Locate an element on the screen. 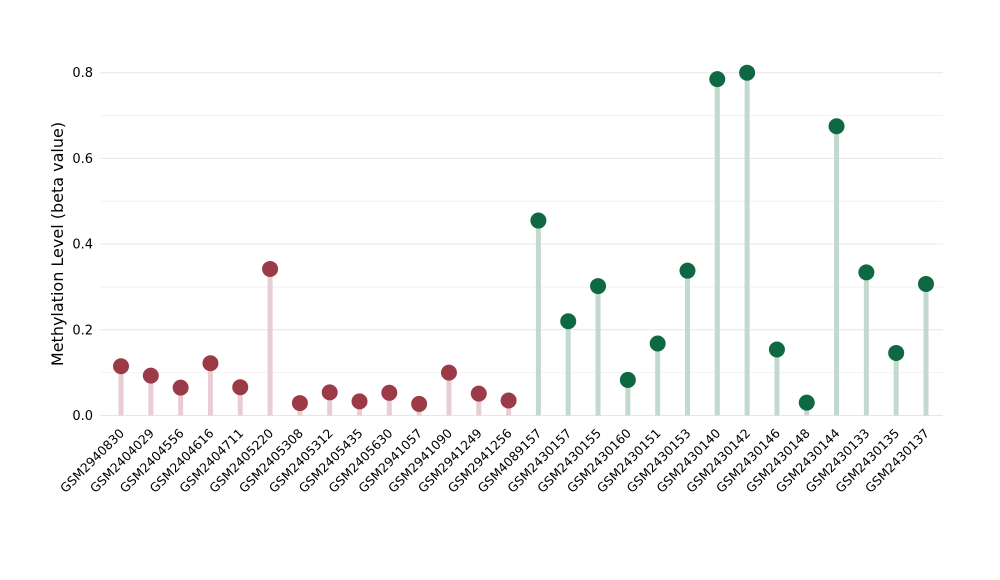 The height and width of the screenshot is (580, 1000). y-tick-label: 0.4 is located at coordinates (82, 245).